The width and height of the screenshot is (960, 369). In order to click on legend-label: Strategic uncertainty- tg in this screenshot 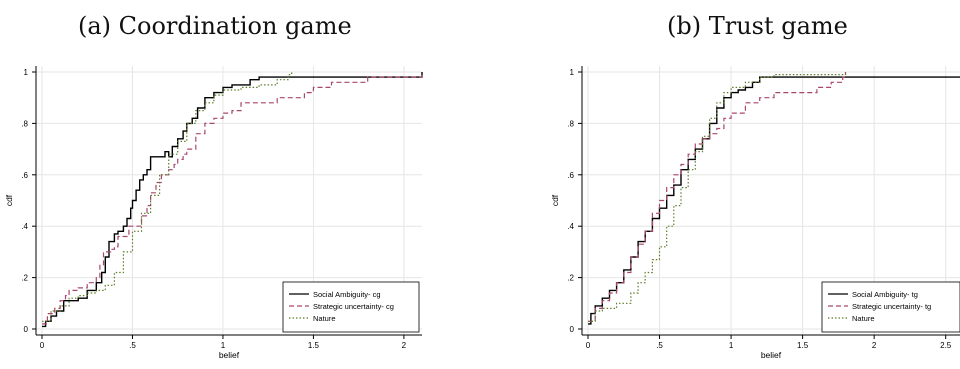, I will do `click(891, 306)`.